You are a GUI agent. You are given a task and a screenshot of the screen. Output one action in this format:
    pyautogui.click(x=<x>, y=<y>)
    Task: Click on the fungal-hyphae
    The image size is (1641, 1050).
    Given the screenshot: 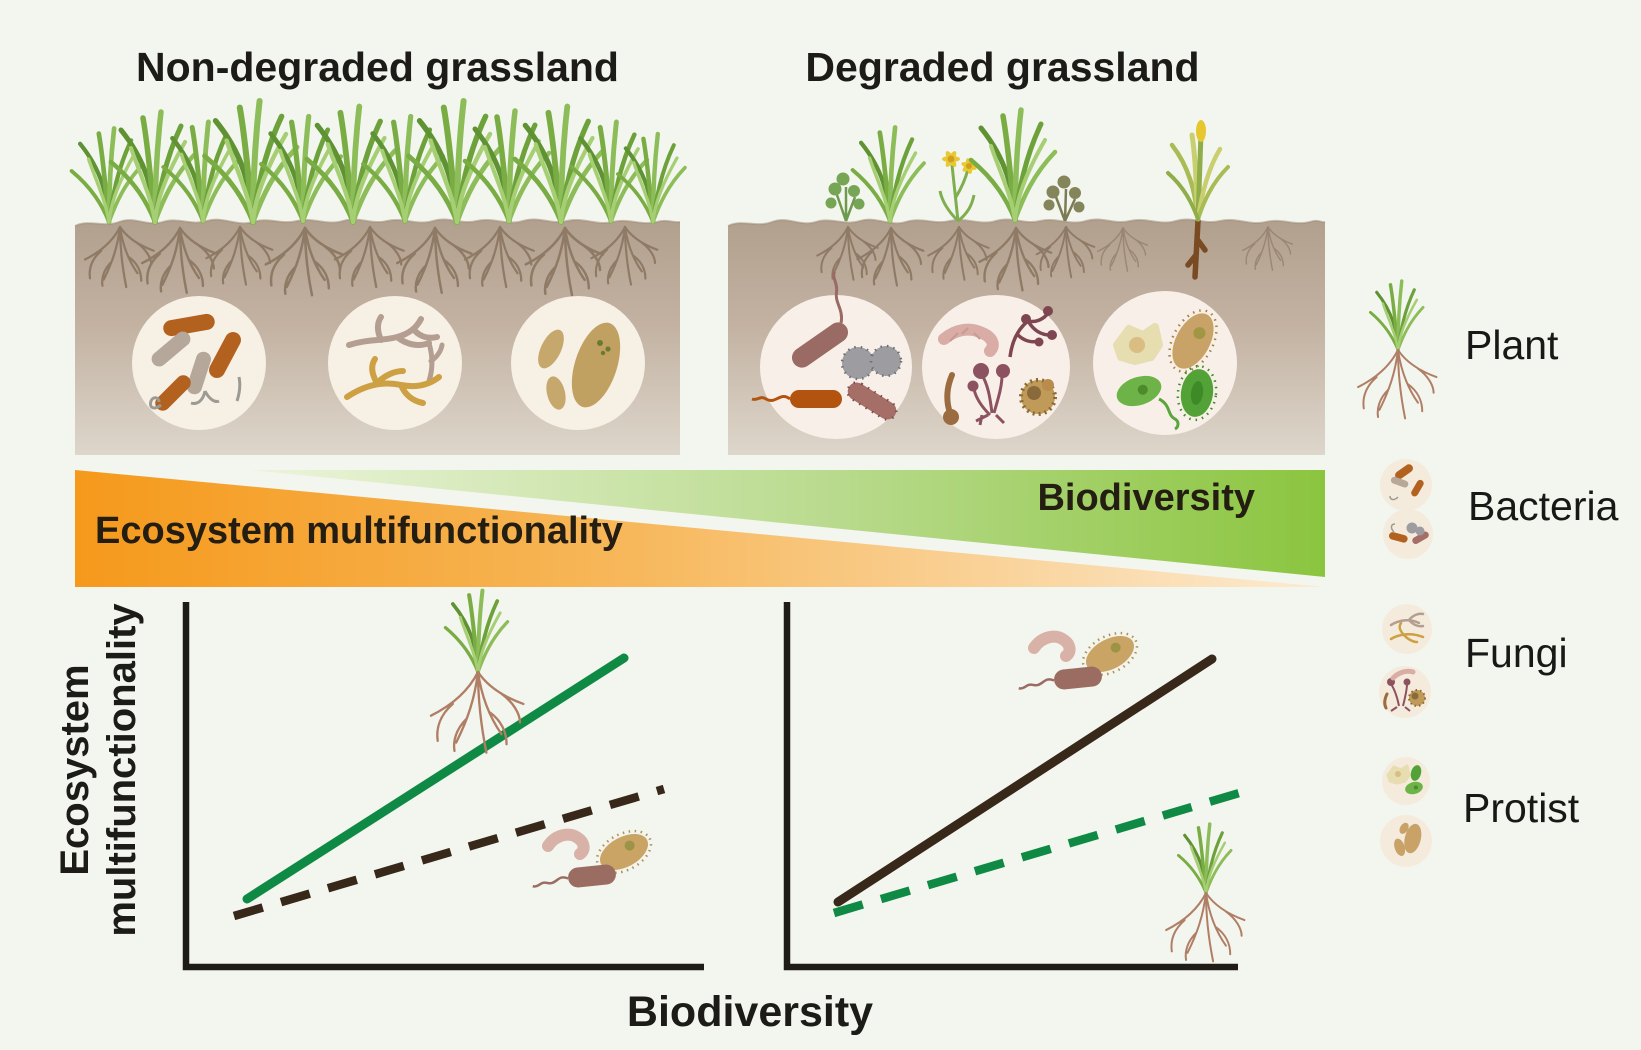 What is the action you would take?
    pyautogui.click(x=394, y=360)
    